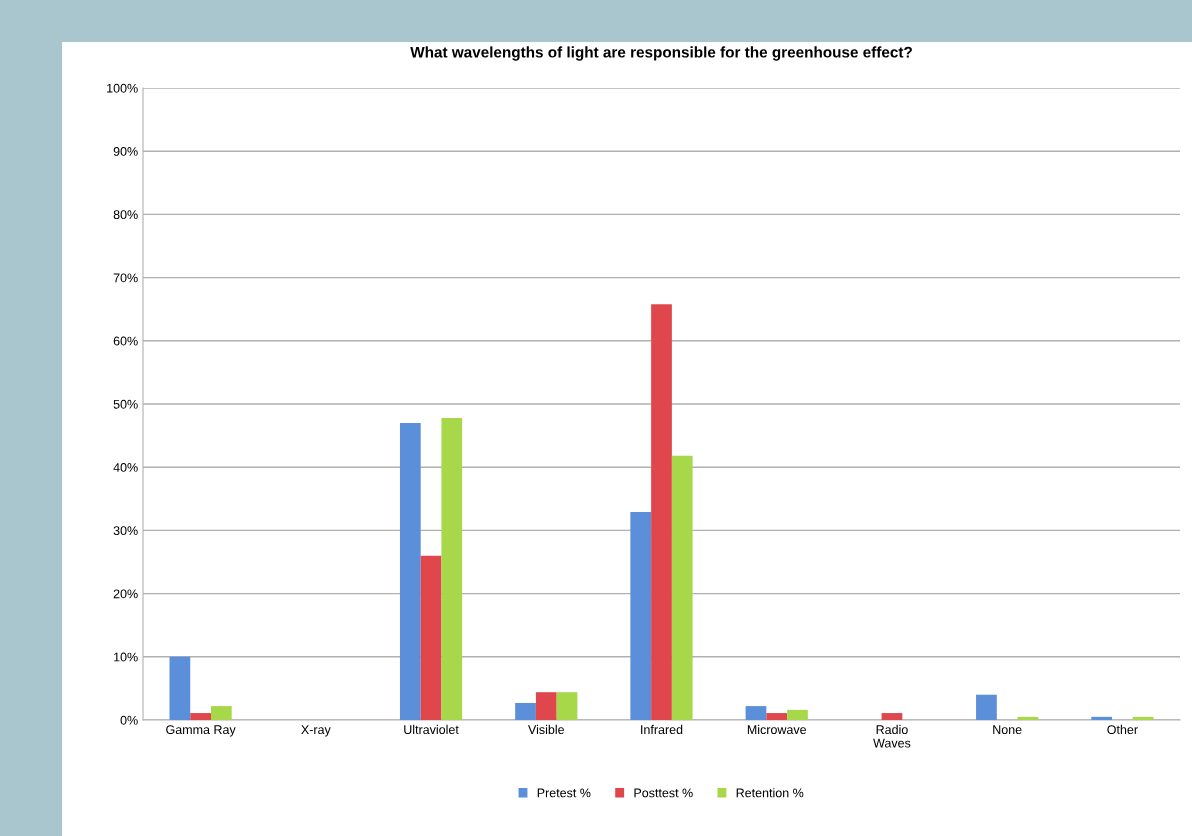 The image size is (1192, 836). Describe the element at coordinates (1007, 730) in the screenshot. I see `x-tick-label: None` at that location.